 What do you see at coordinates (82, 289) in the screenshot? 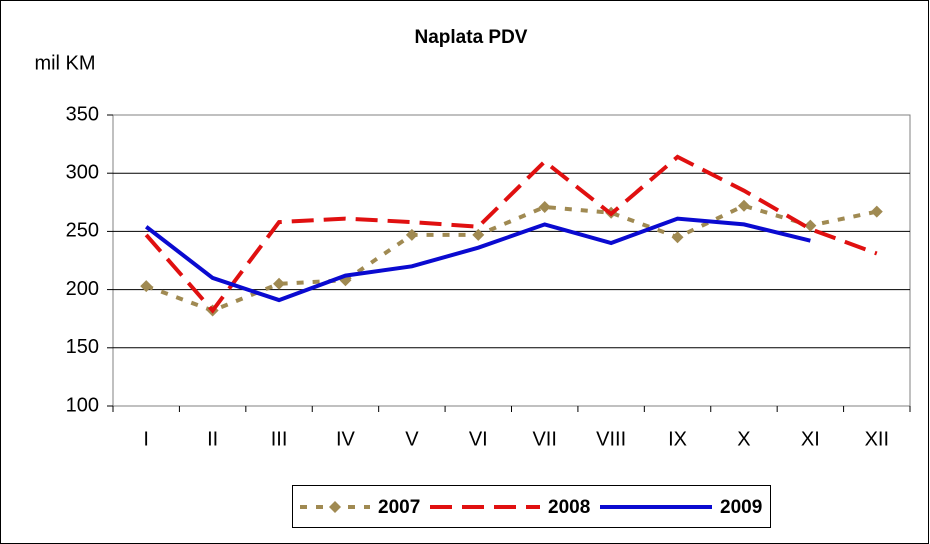
I see `y-tick-label: 200` at bounding box center [82, 289].